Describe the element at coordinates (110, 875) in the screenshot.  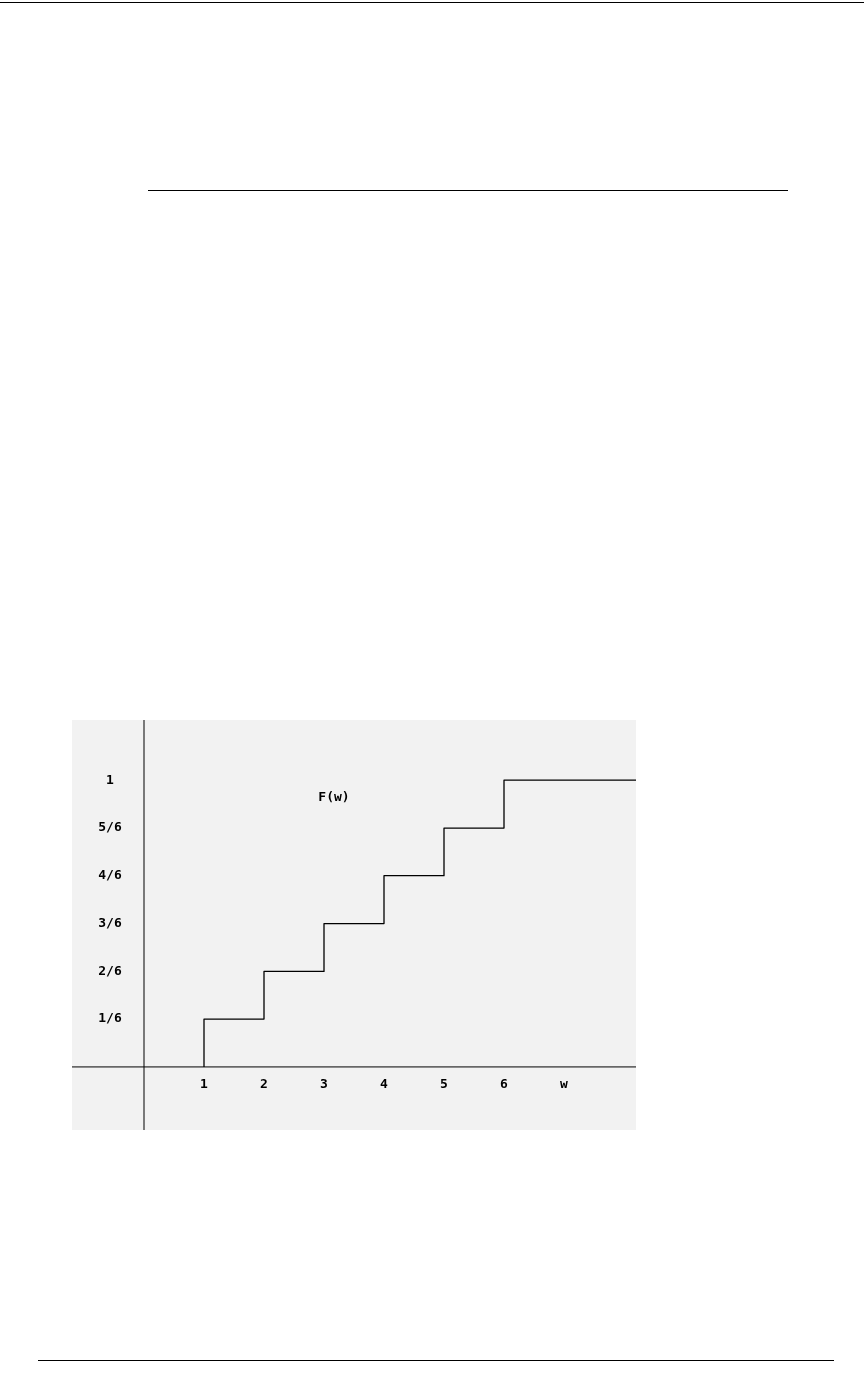
I see `y-tick-label: 4/6` at that location.